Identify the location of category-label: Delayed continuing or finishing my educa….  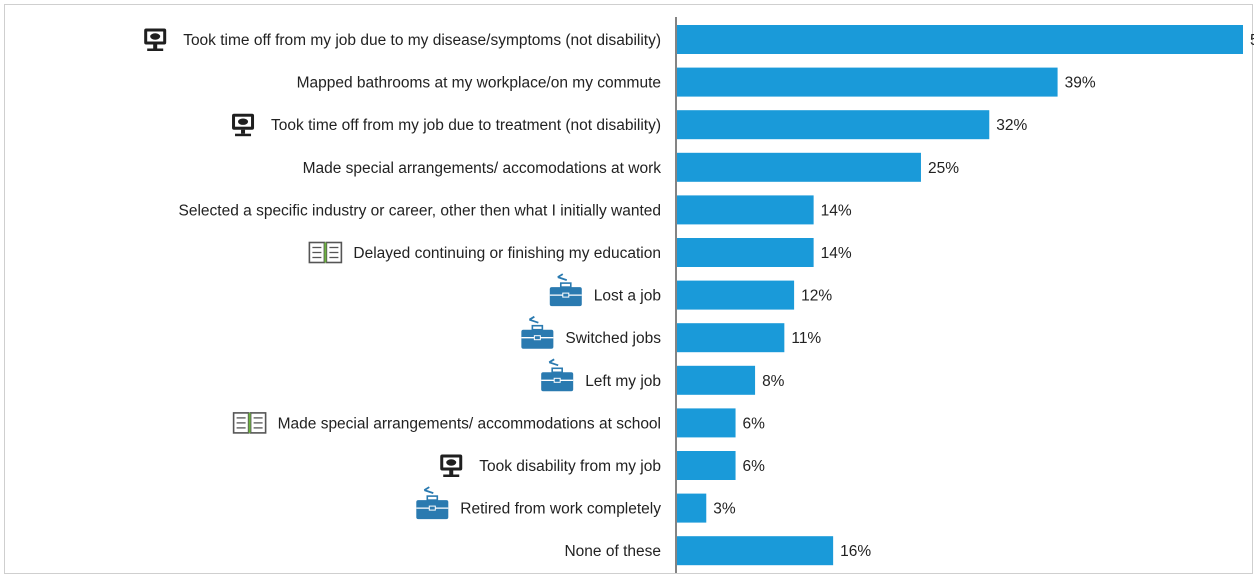
(507, 253).